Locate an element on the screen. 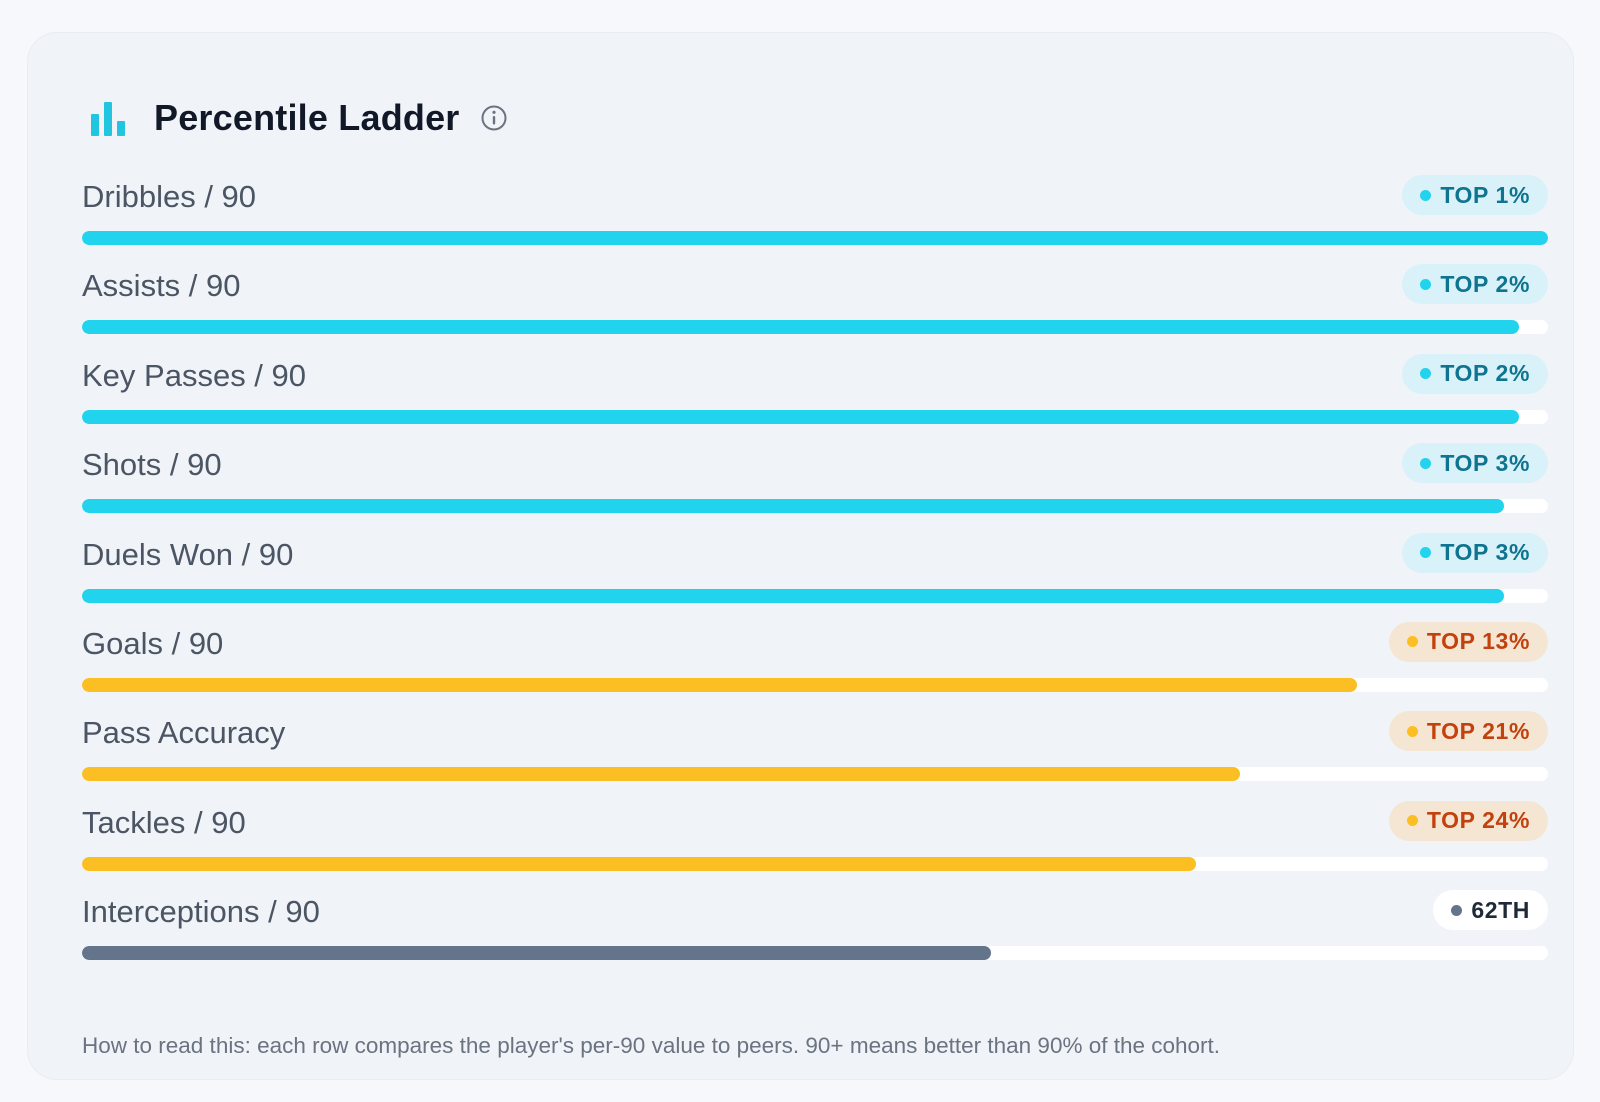 This screenshot has height=1102, width=1600. metric-label: Key Passes / 90 is located at coordinates (194, 375).